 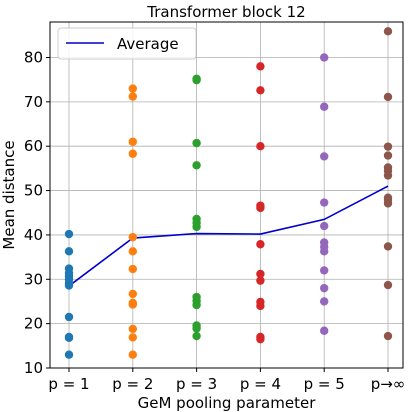 I want to click on legend-box, so click(x=127, y=43).